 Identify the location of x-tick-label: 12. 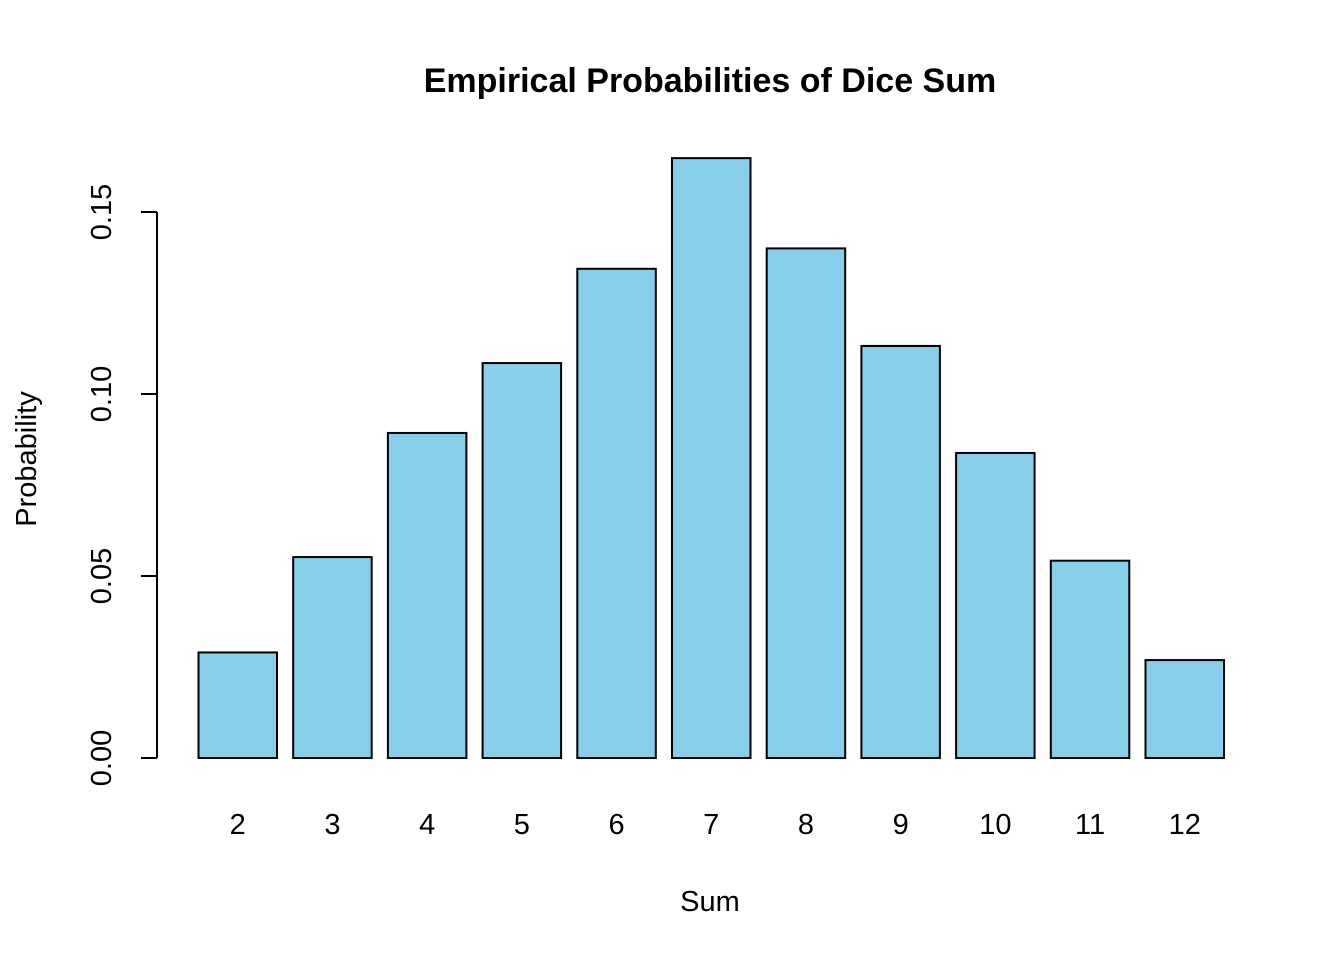
(1185, 825).